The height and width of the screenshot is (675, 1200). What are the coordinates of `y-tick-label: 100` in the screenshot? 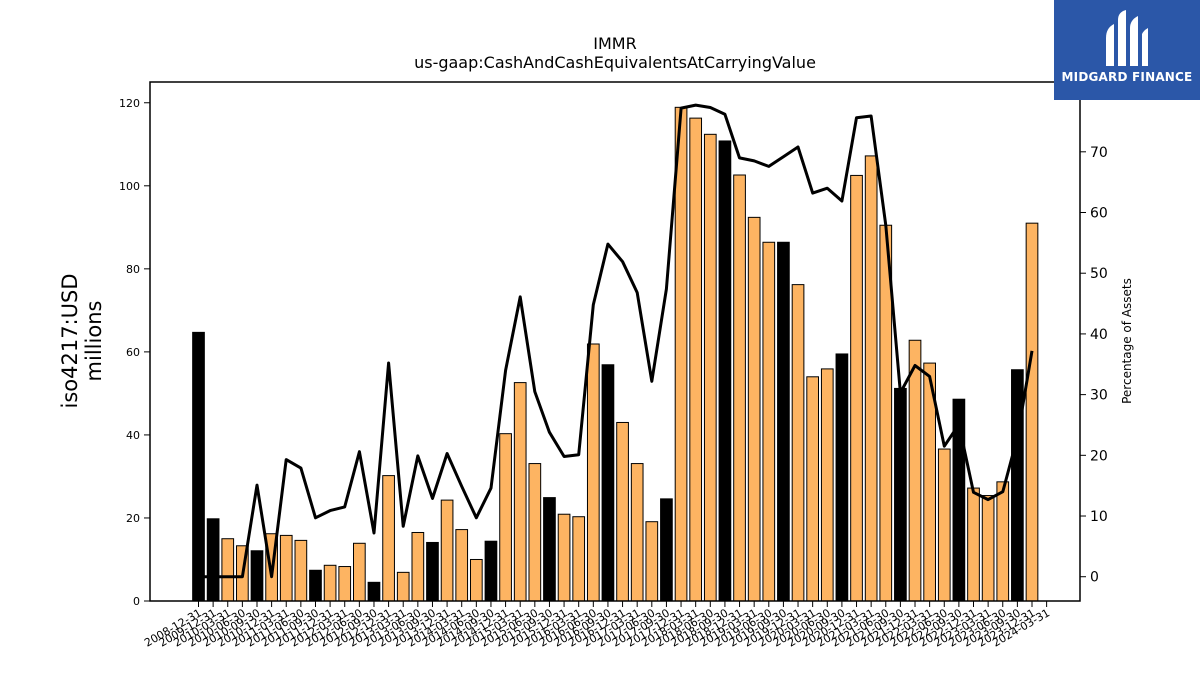 It's located at (129, 186).